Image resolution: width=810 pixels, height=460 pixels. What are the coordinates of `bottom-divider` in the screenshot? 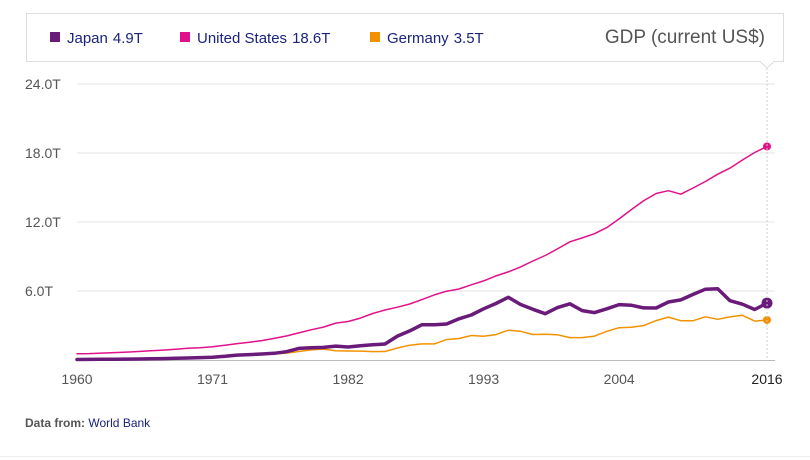 It's located at (405, 456).